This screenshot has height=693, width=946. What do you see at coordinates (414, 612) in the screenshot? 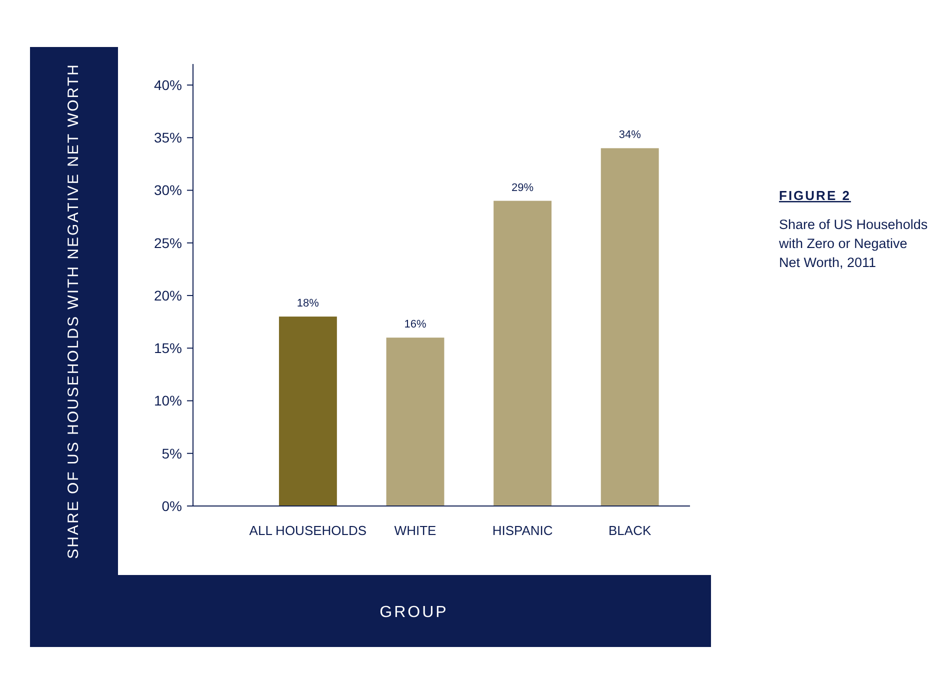
I see `x-axis-title: GROUP` at bounding box center [414, 612].